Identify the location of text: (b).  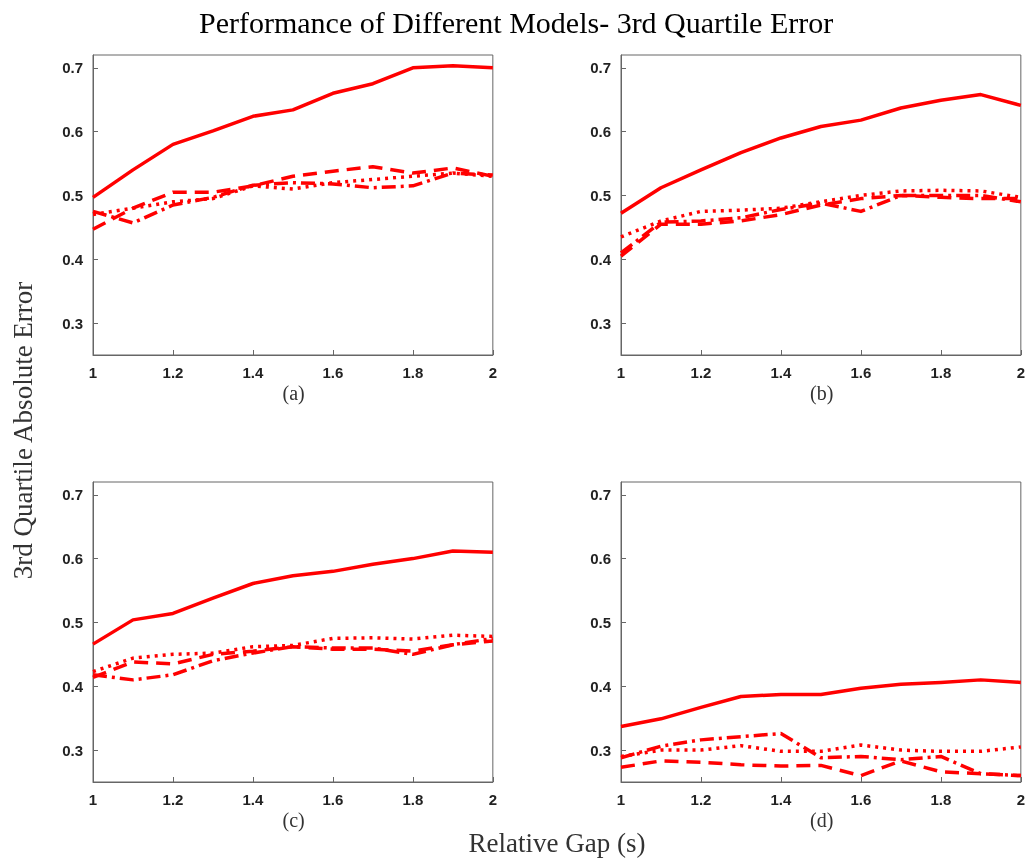
(822, 393).